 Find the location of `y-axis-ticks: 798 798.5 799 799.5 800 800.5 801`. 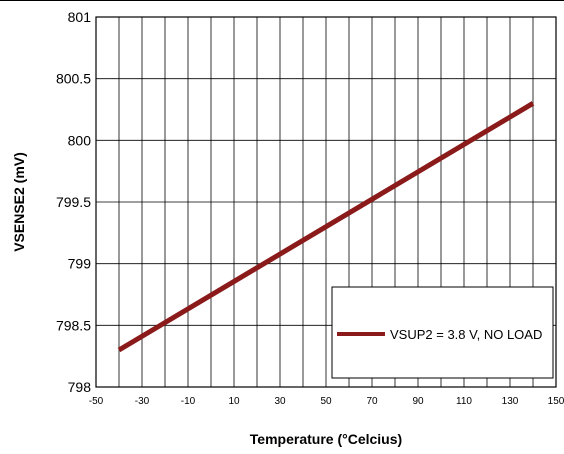

y-axis-ticks: 798 798.5 799 799.5 800 800.5 801 is located at coordinates (73, 202).